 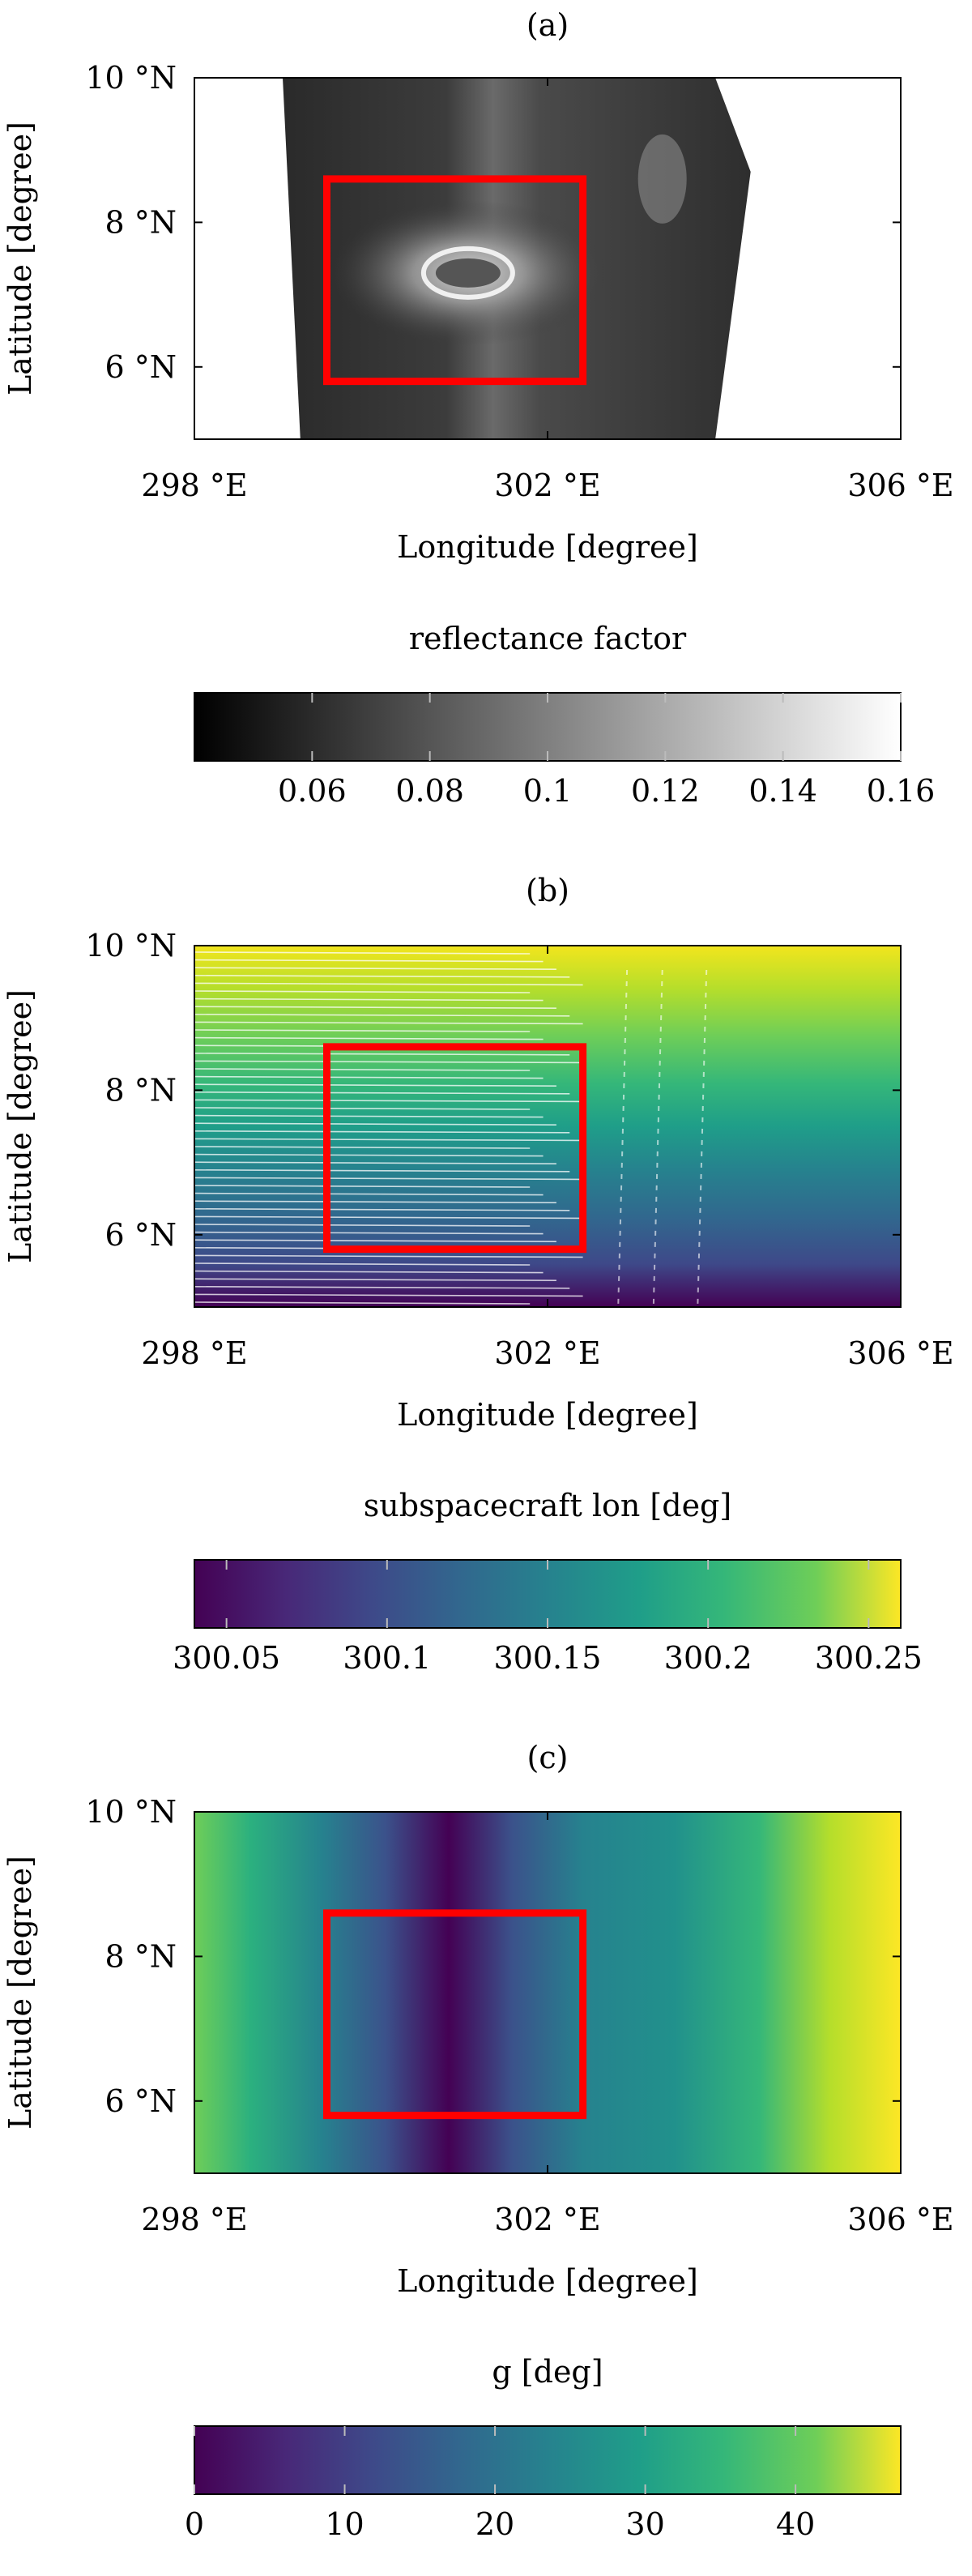 I want to click on crater-floor, so click(x=468, y=273).